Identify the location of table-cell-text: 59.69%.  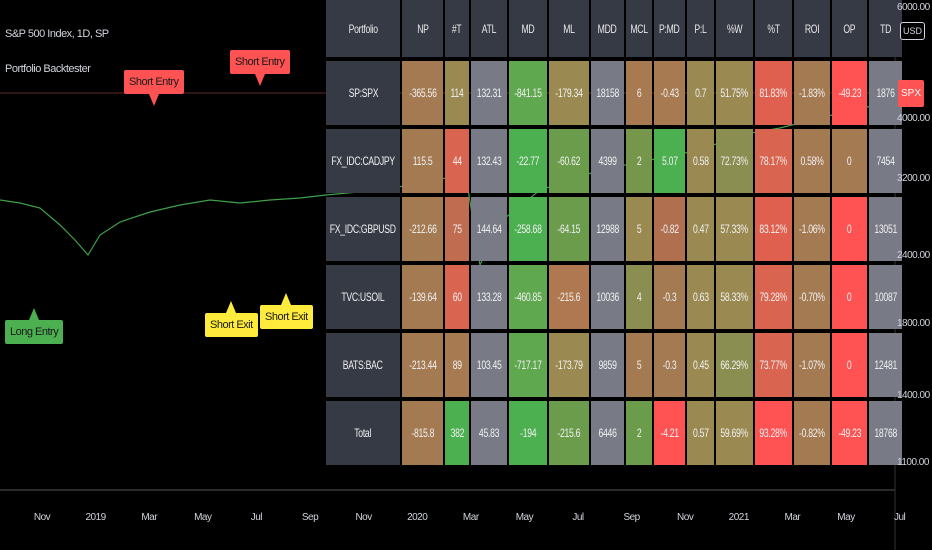
(734, 433).